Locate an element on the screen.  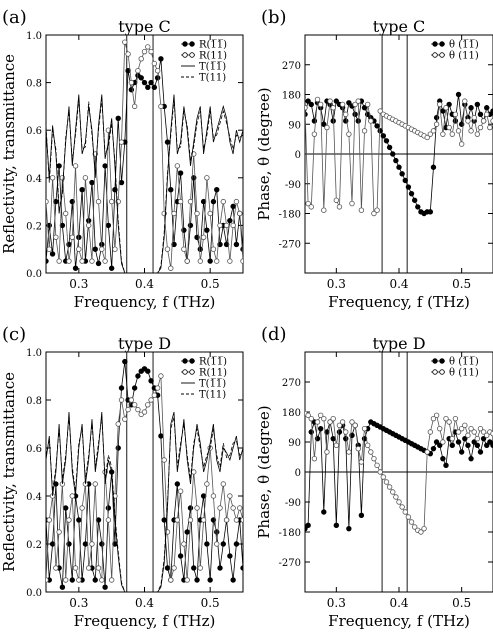
panel-letter: (d) is located at coordinates (274, 334).